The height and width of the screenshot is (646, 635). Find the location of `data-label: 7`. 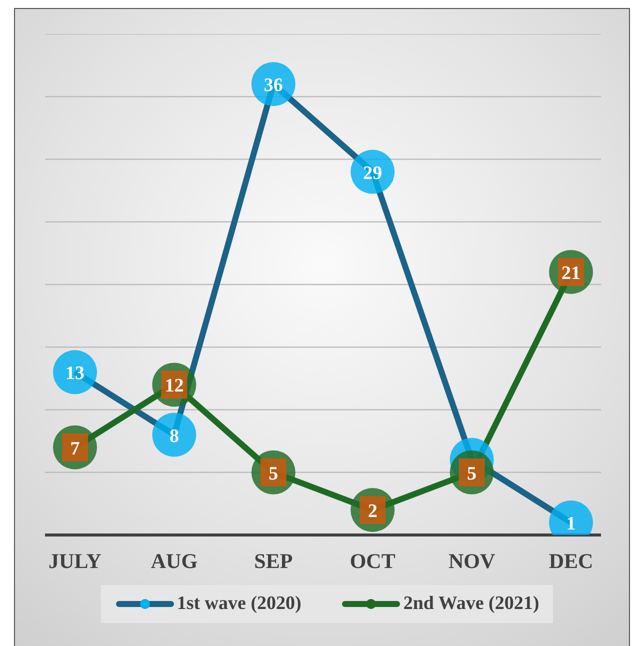

data-label: 7 is located at coordinates (75, 449).